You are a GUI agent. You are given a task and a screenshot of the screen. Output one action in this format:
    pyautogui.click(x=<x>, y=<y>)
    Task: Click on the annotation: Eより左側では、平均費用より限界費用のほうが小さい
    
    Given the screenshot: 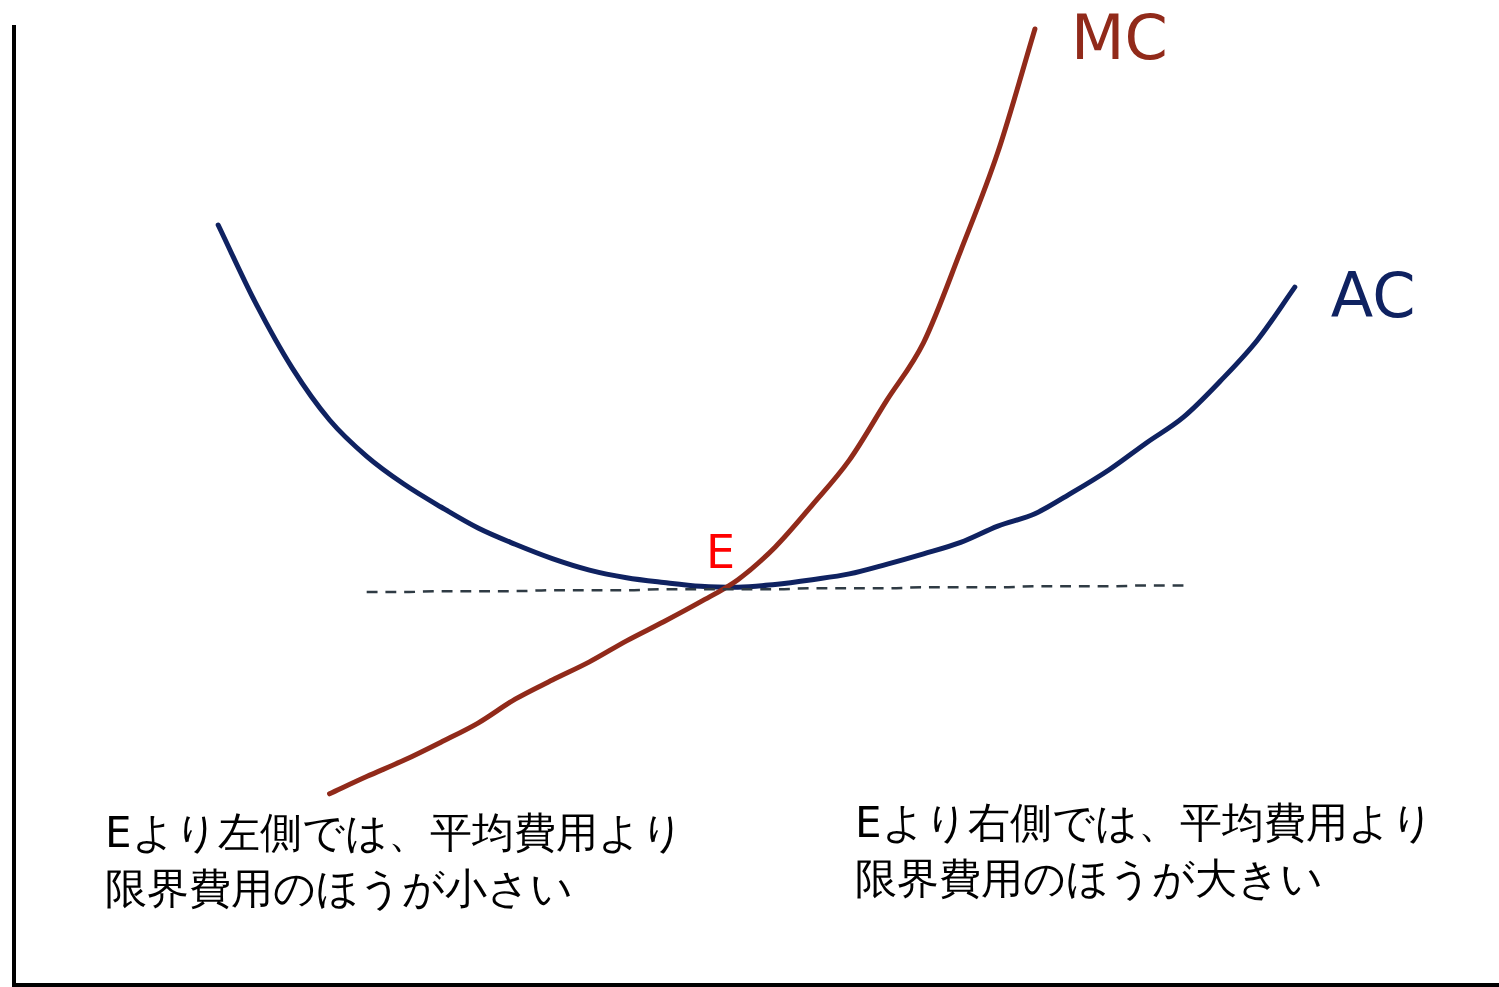 What is the action you would take?
    pyautogui.click(x=395, y=861)
    